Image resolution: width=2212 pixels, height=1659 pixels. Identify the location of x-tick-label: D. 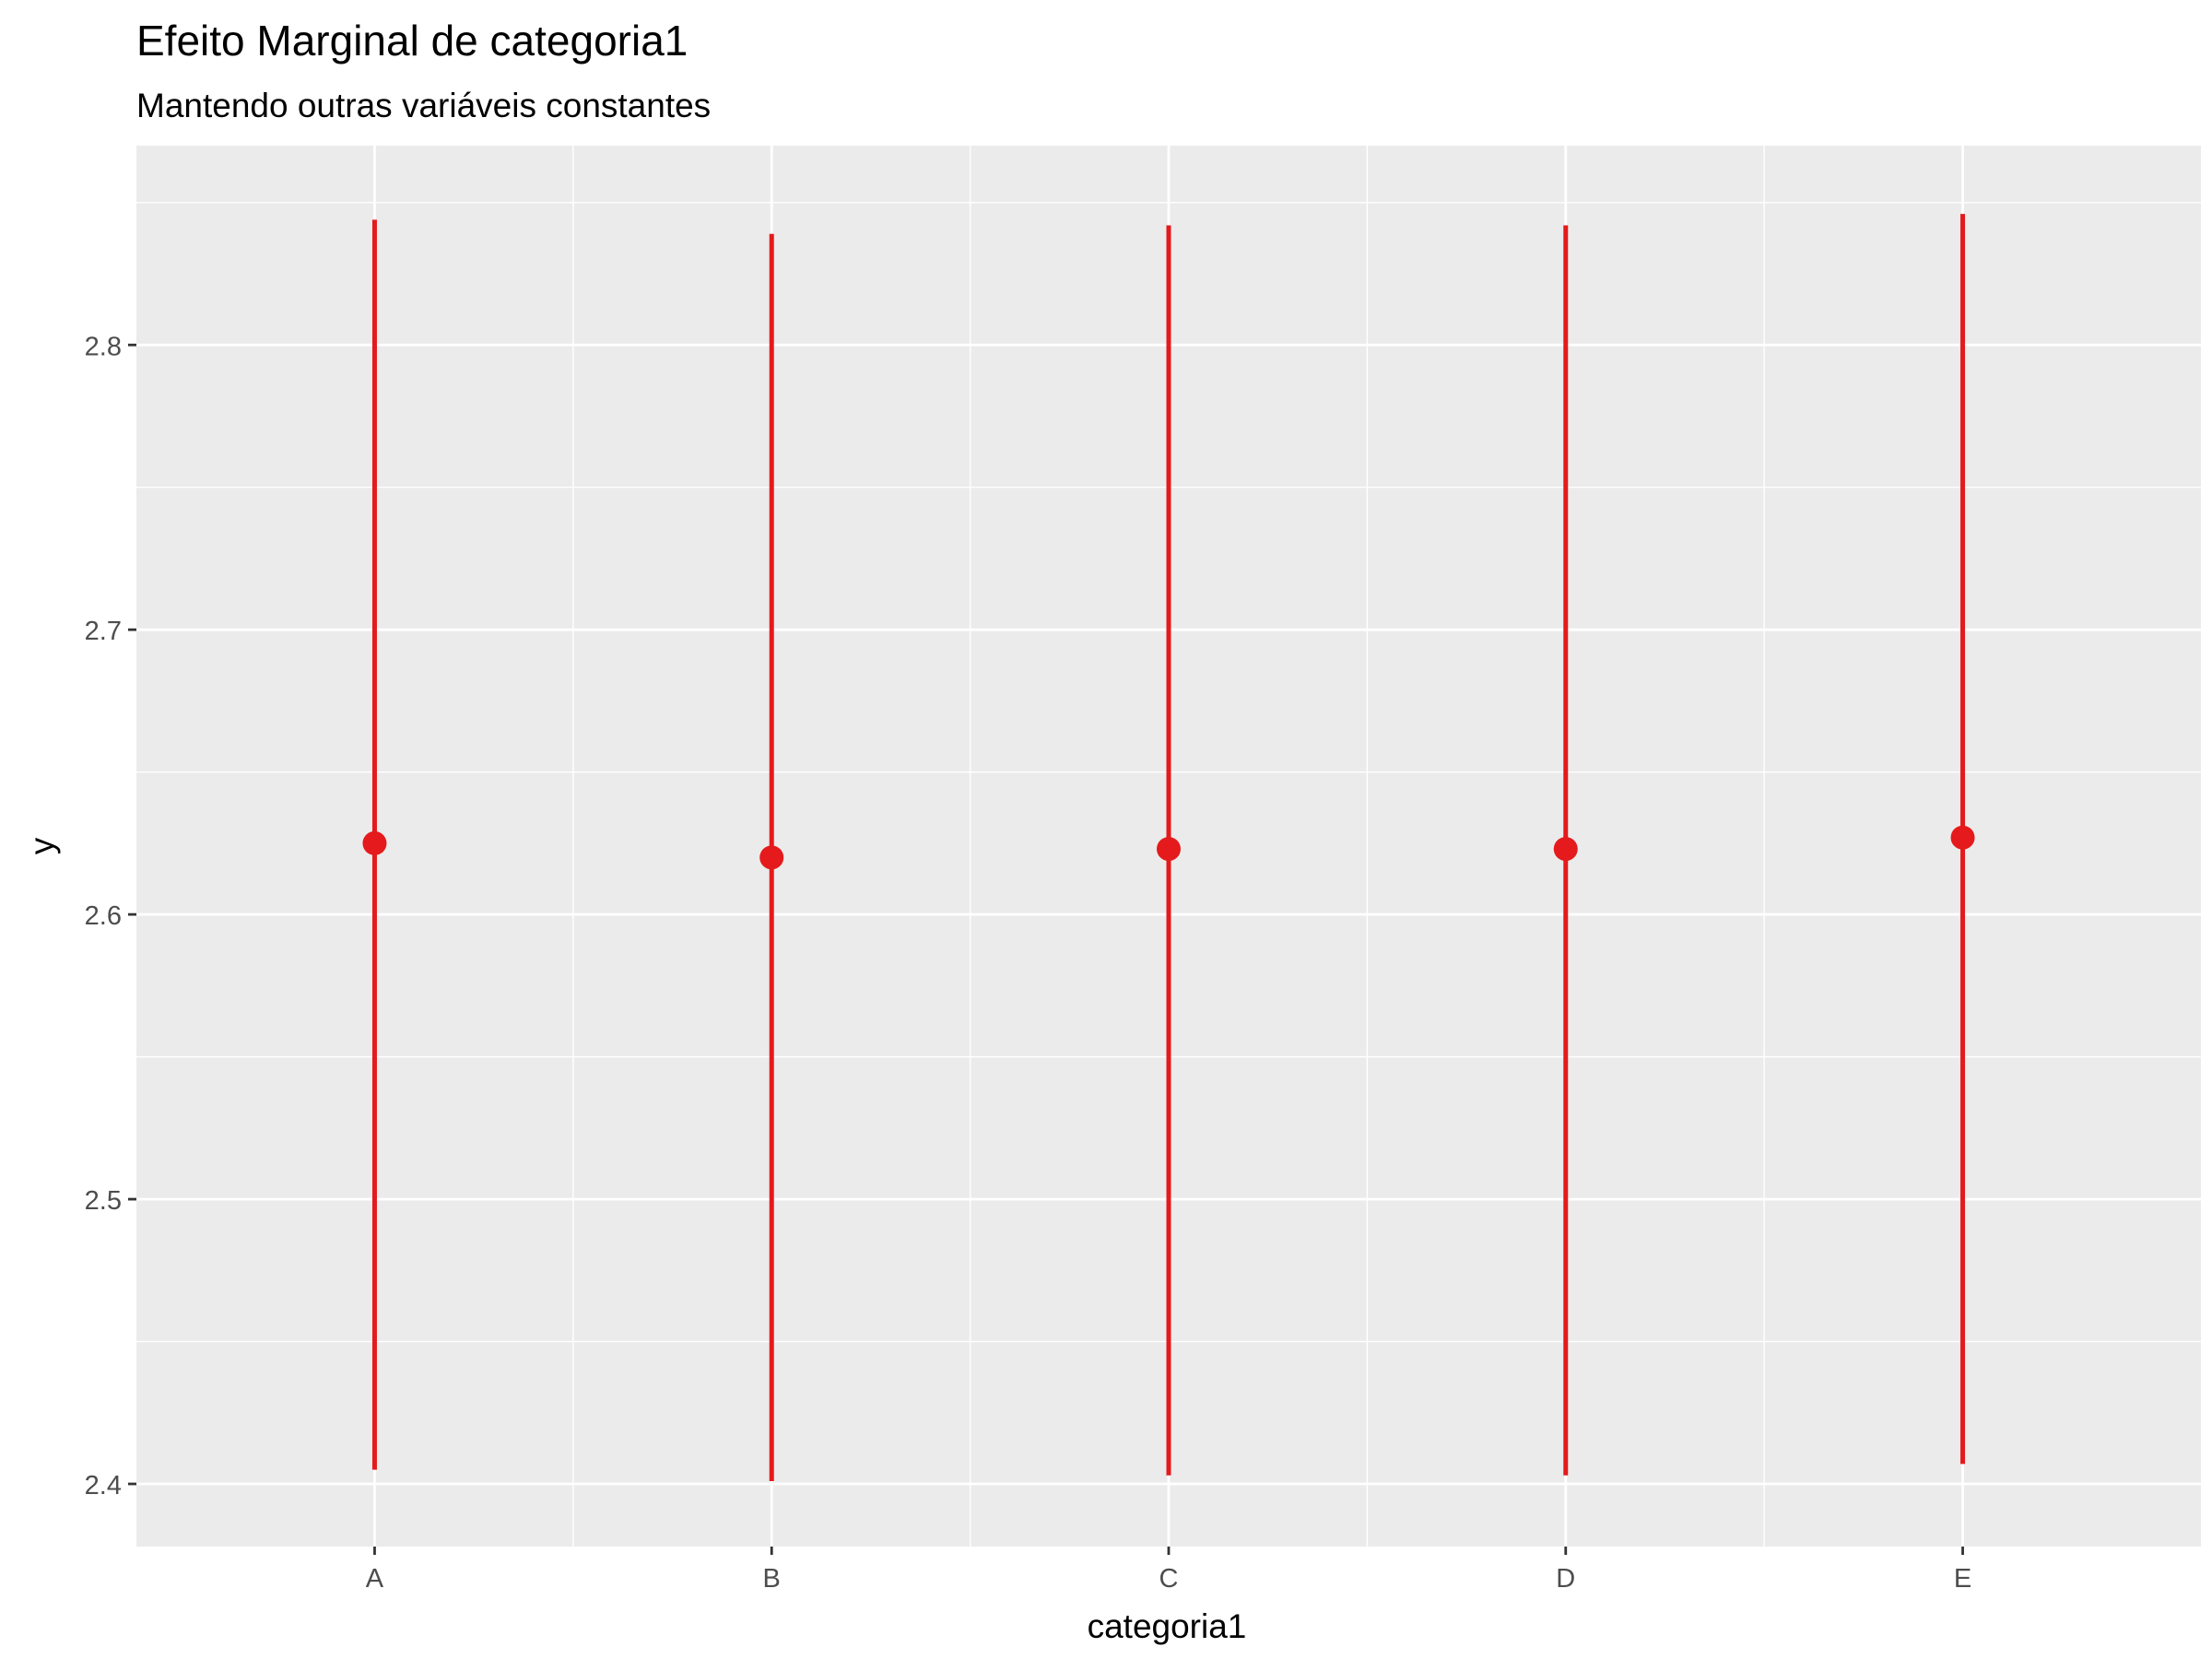
(1565, 1579).